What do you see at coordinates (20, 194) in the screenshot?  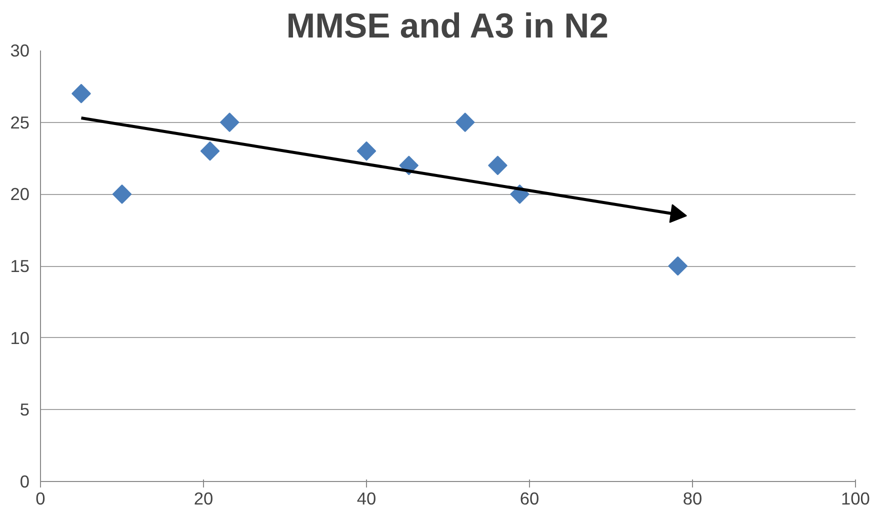 I see `y-tick-label: 20` at bounding box center [20, 194].